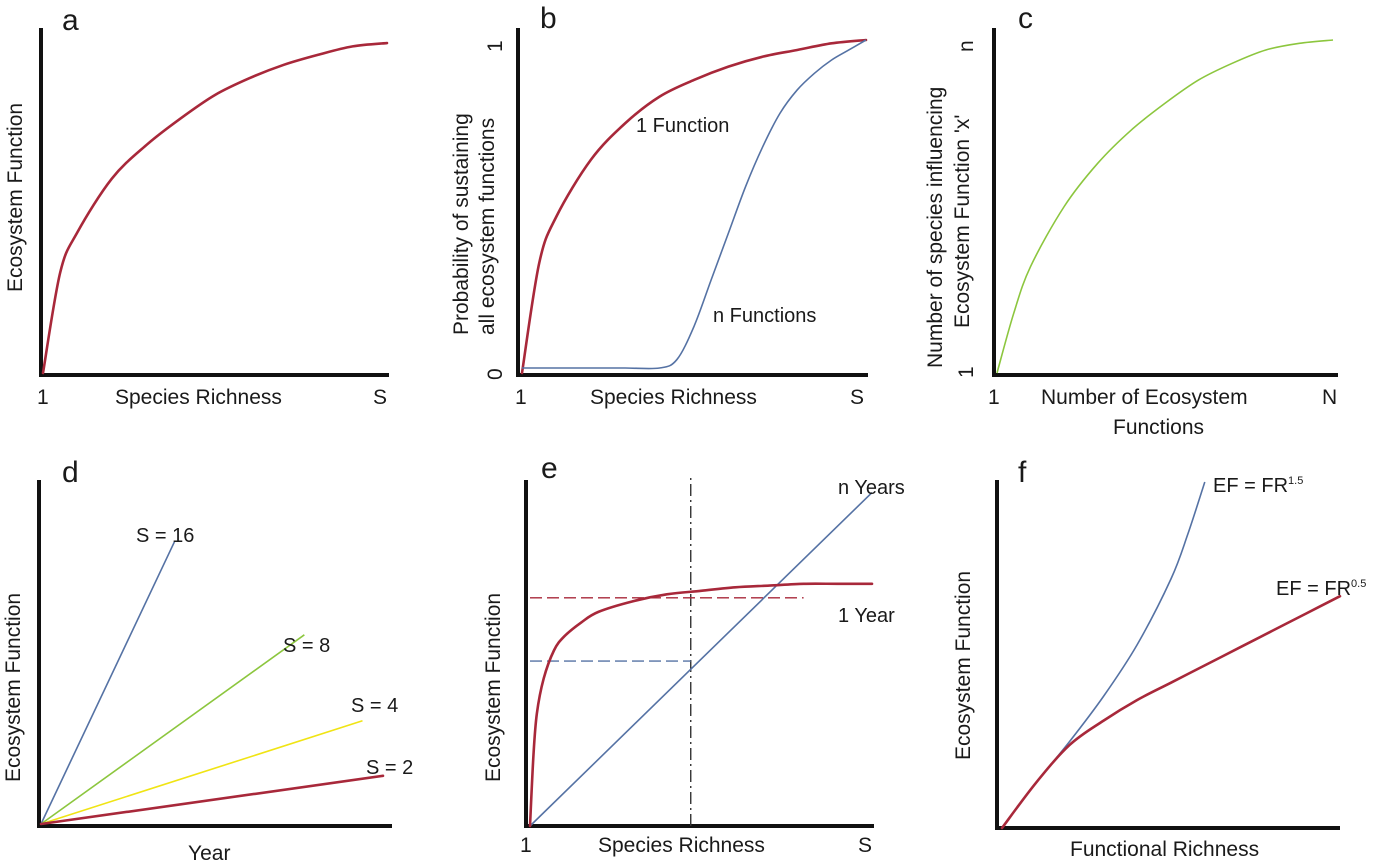 The width and height of the screenshot is (1391, 864). What do you see at coordinates (865, 845) in the screenshot?
I see `x-tick-end-e: S` at bounding box center [865, 845].